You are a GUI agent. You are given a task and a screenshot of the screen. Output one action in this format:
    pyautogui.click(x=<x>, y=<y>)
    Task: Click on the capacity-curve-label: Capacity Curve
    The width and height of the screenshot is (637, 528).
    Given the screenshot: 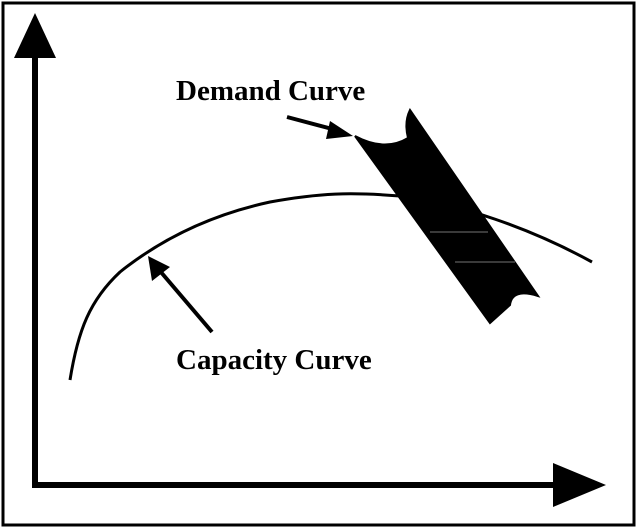 What is the action you would take?
    pyautogui.click(x=274, y=360)
    